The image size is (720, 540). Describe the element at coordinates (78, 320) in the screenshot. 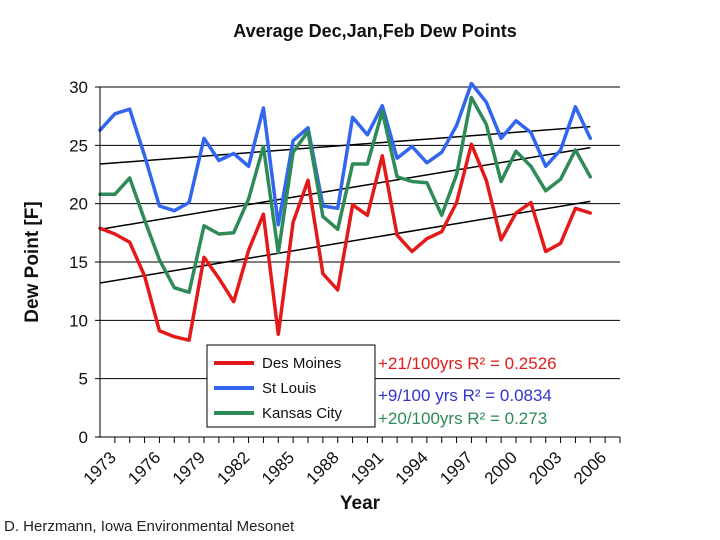

I see `y-tick-label: 10` at that location.